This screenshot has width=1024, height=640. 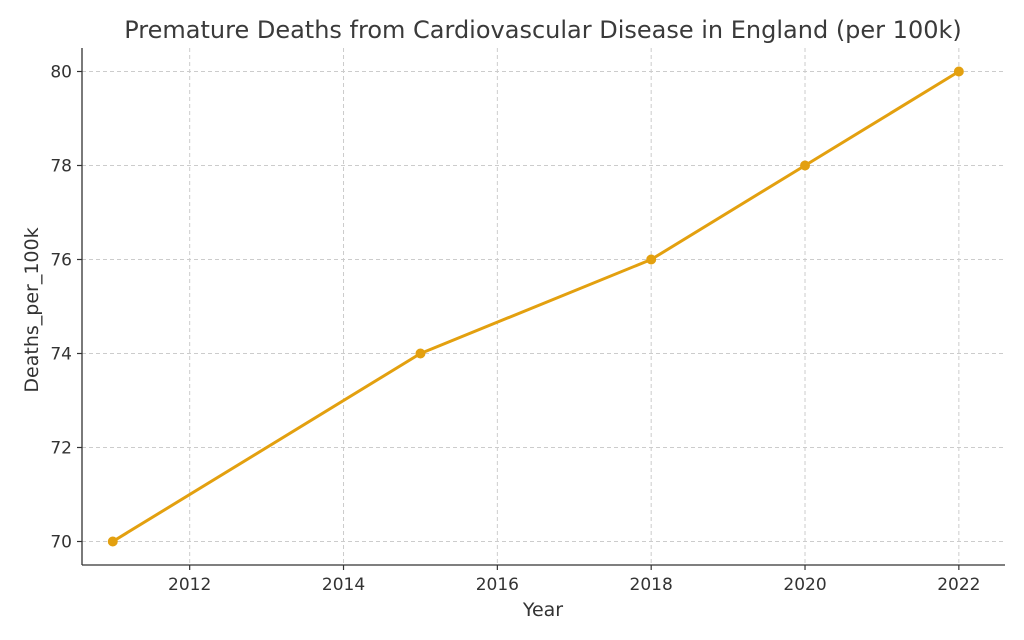 I want to click on x-axis-label: Year, so click(x=542, y=610).